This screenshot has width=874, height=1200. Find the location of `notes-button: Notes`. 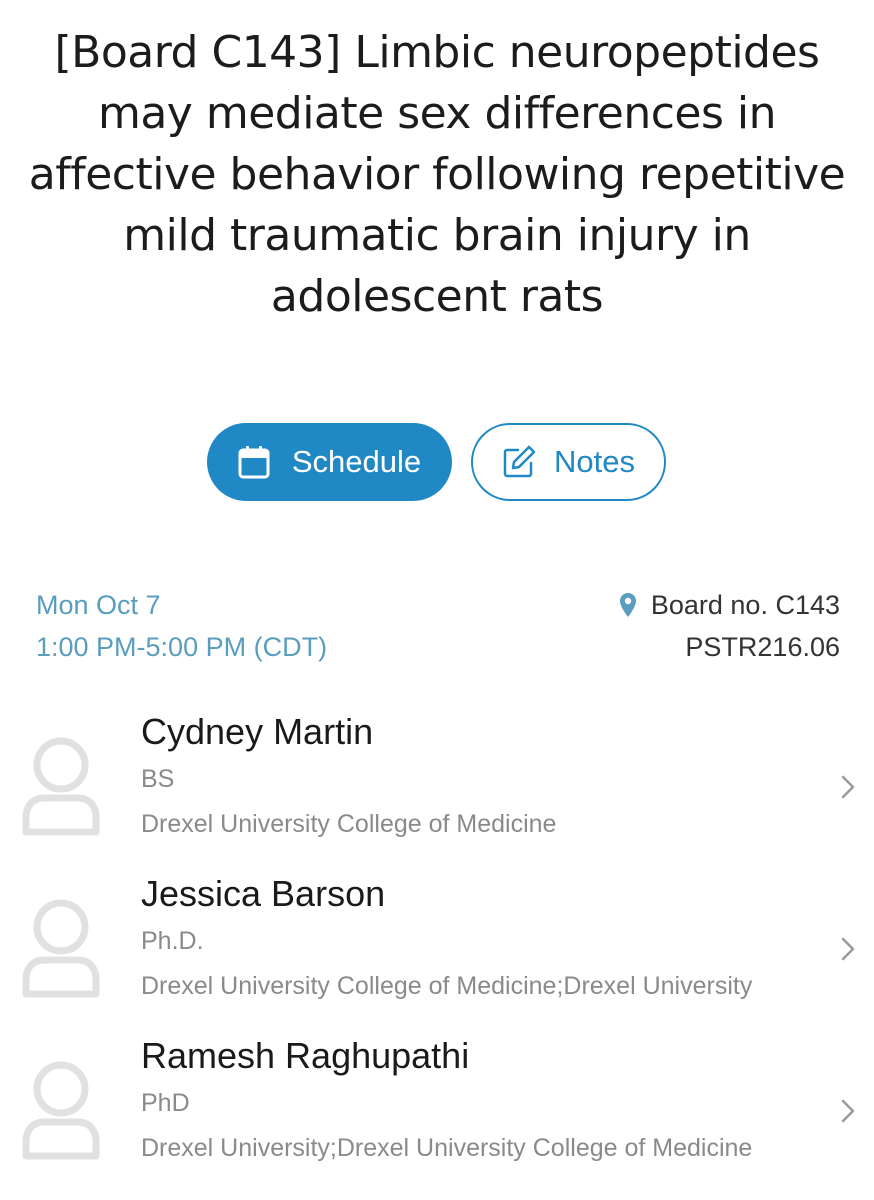

notes-button: Notes is located at coordinates (568, 462).